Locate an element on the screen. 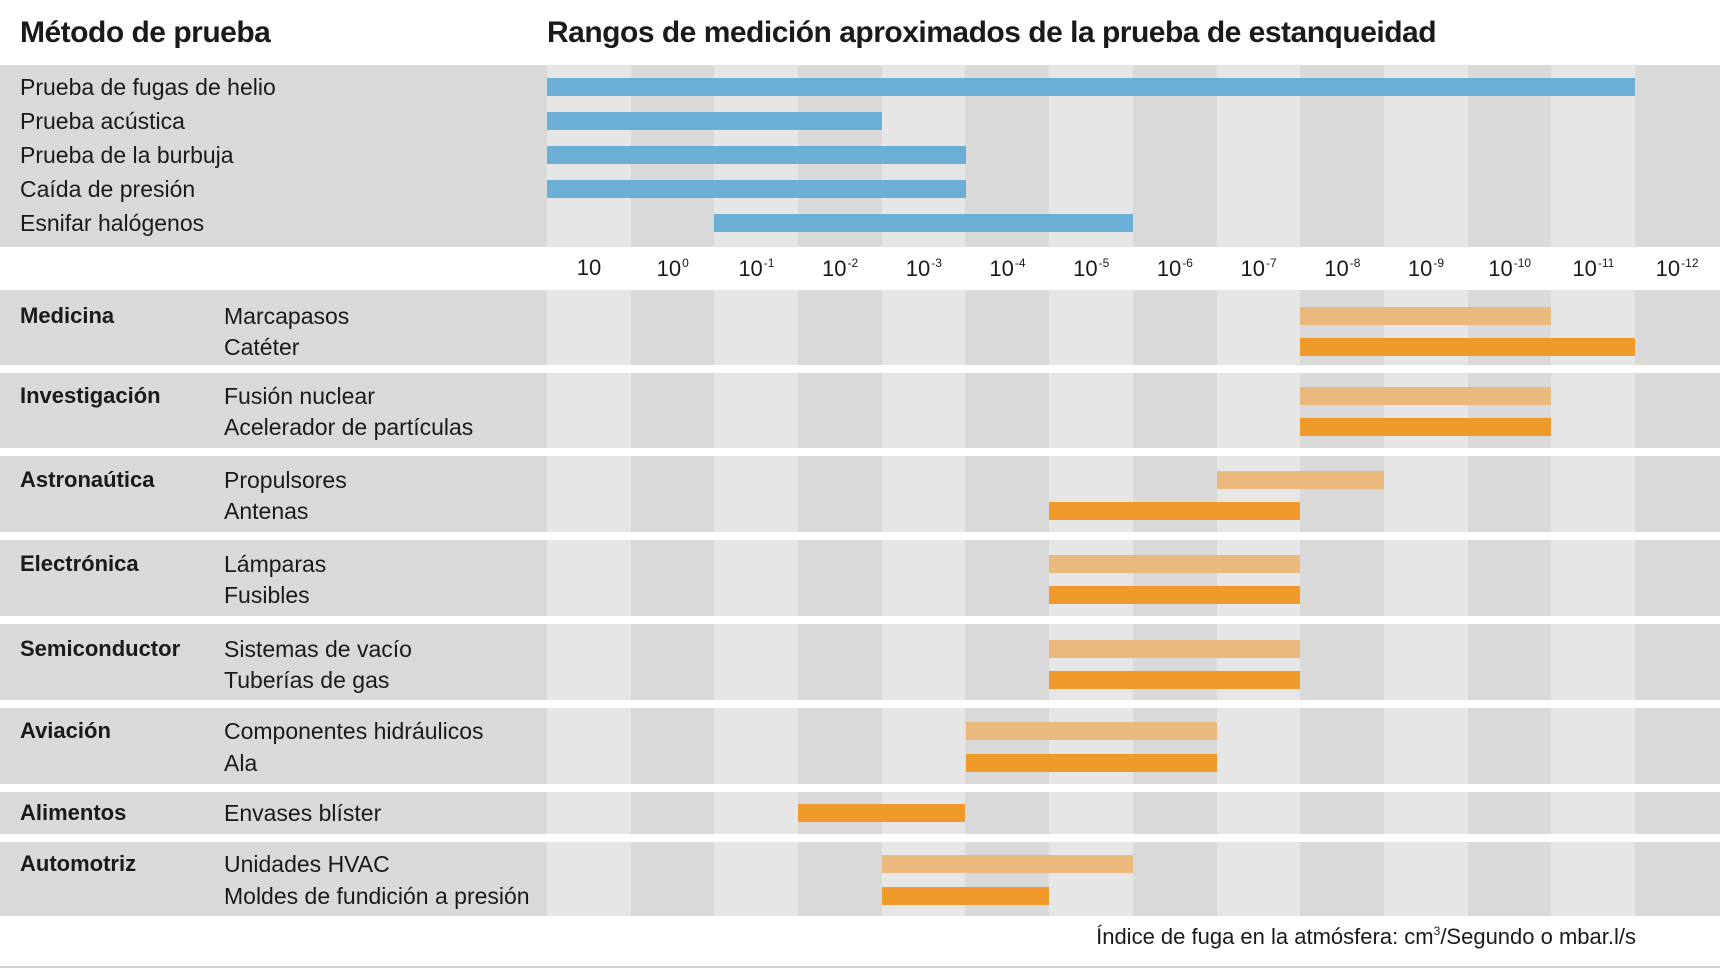 The width and height of the screenshot is (1720, 968). x-tick-exponent: -5 is located at coordinates (1104, 263).